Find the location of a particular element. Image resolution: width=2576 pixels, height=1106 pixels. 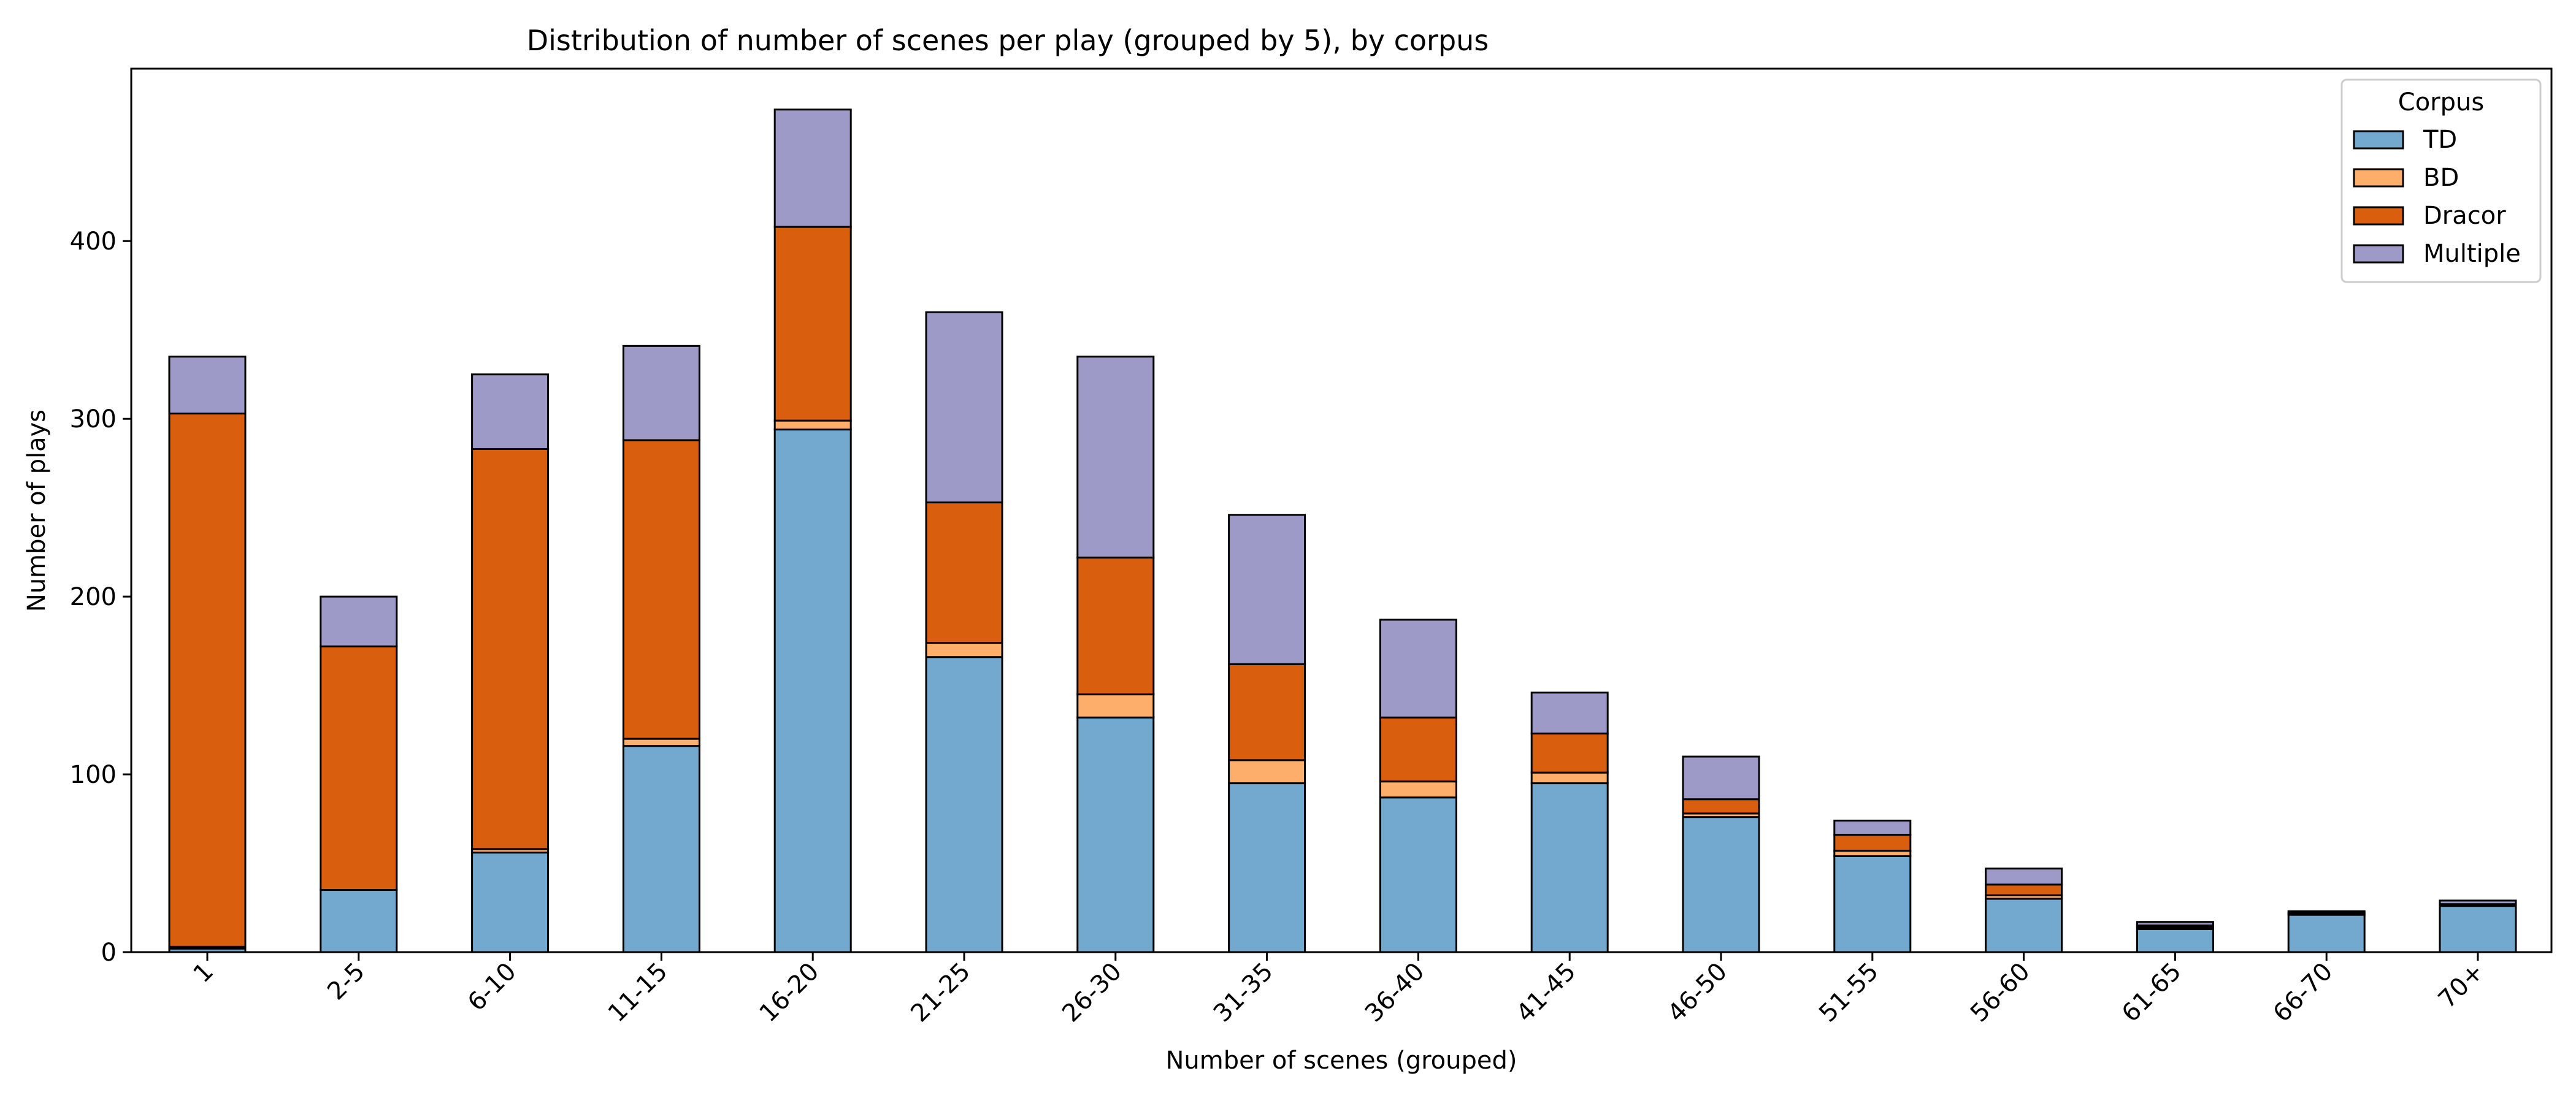

x-tick-label: 11-15 is located at coordinates (638, 993).